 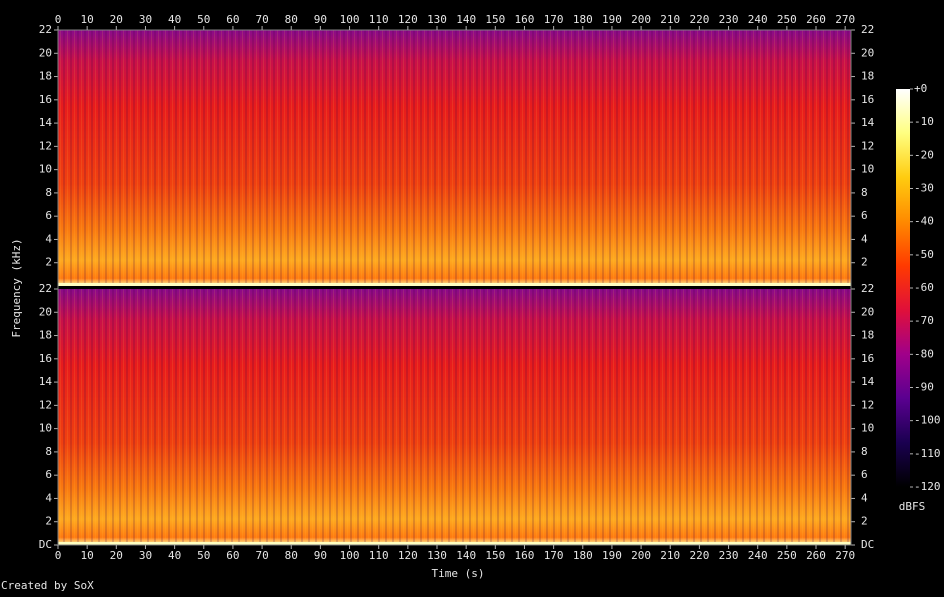 What do you see at coordinates (379, 555) in the screenshot?
I see `x-tick-label: 110` at bounding box center [379, 555].